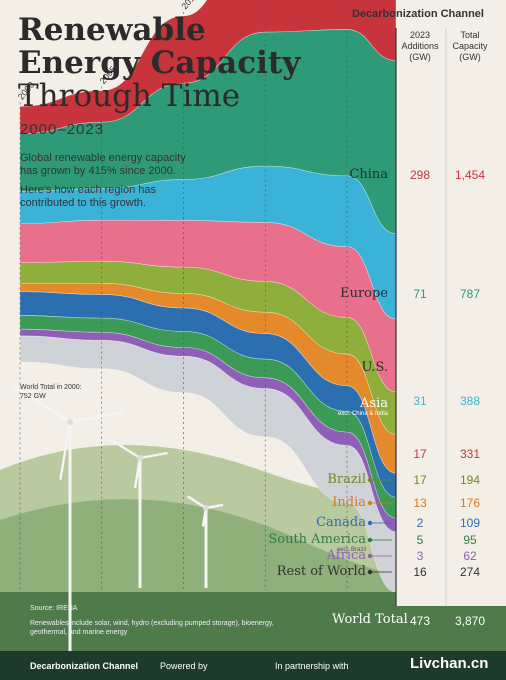  Describe the element at coordinates (420, 454) in the screenshot. I see `additions-asia: 17` at that location.